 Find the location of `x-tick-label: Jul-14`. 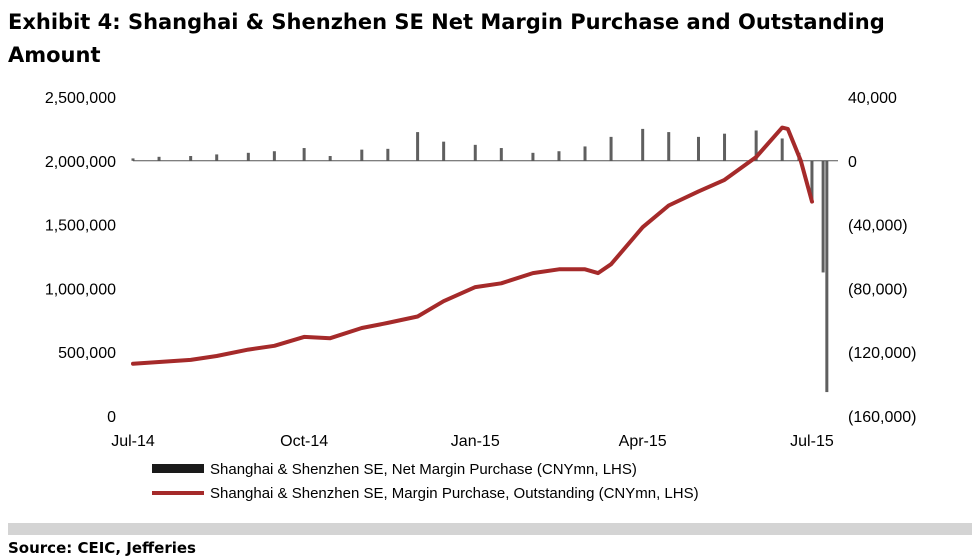

x-tick-label: Jul-14 is located at coordinates (133, 441).